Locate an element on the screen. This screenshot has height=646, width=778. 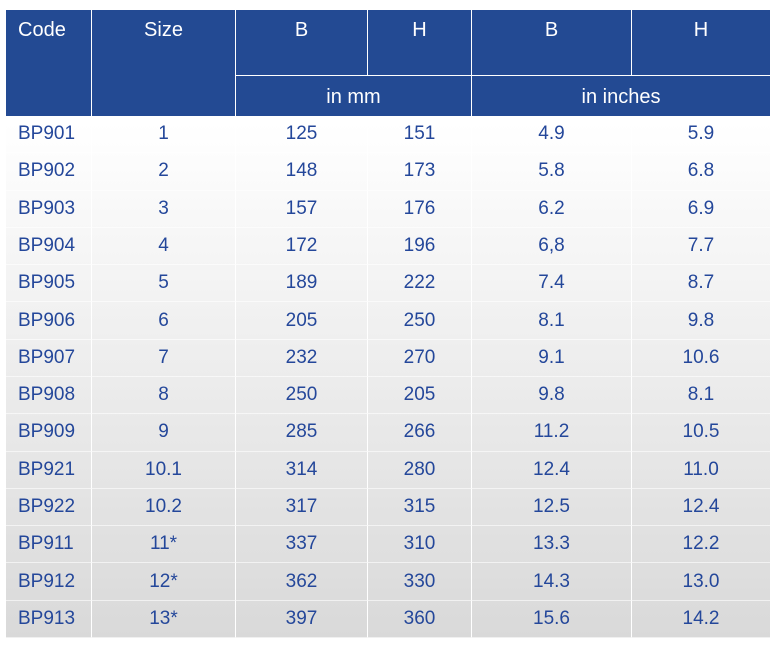
value-cell: 280 is located at coordinates (420, 470).